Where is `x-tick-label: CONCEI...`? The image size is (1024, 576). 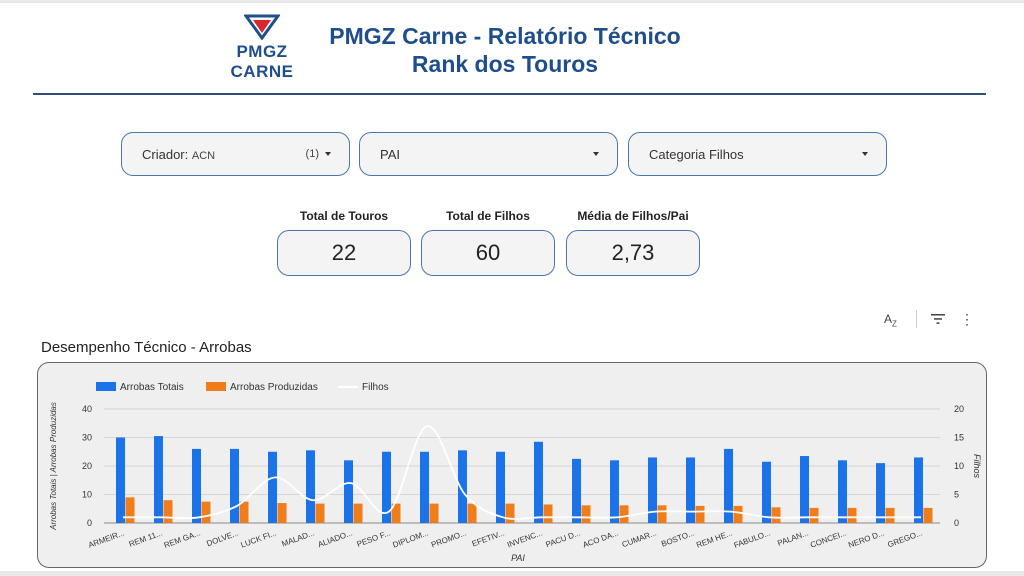
x-tick-label: CONCEI... is located at coordinates (828, 538).